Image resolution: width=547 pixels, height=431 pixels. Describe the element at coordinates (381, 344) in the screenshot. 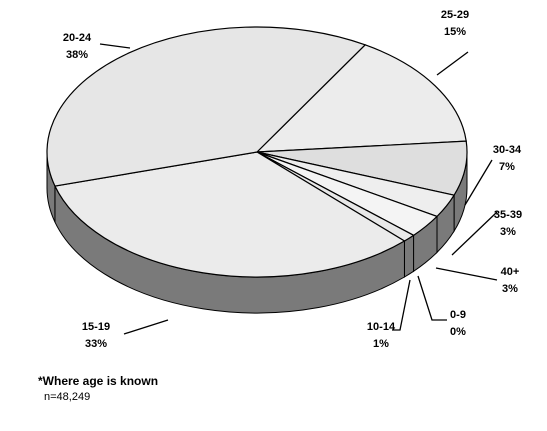

I see `slice-value: 1%` at that location.